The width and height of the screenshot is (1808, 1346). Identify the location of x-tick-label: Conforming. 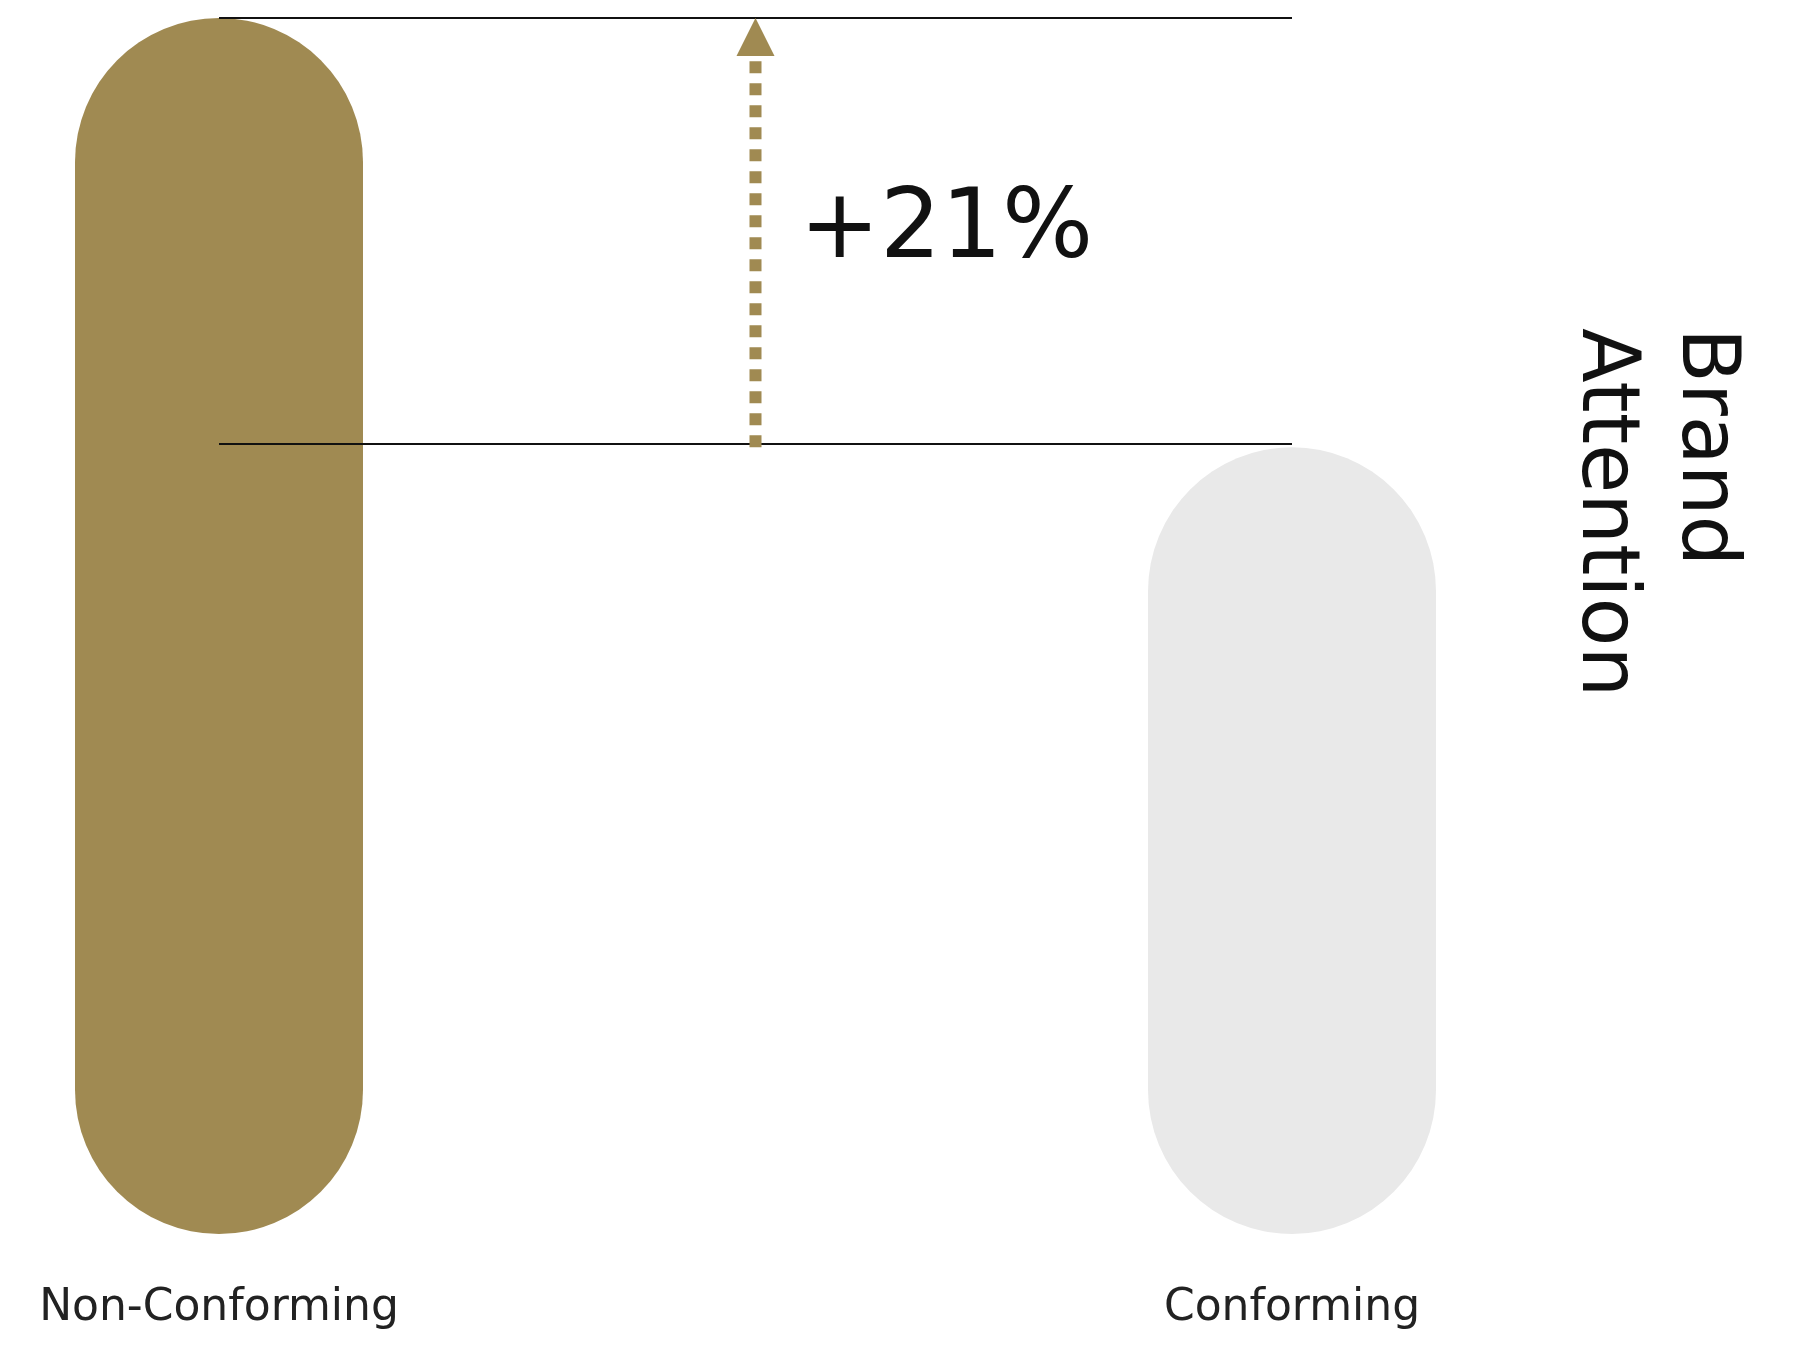
(1292, 1304).